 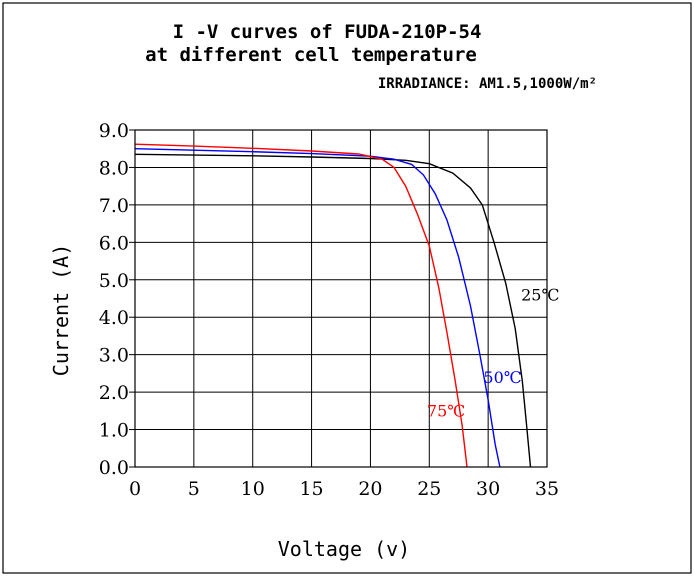 I want to click on chart-subtitle: at different cell temperature, so click(x=311, y=55).